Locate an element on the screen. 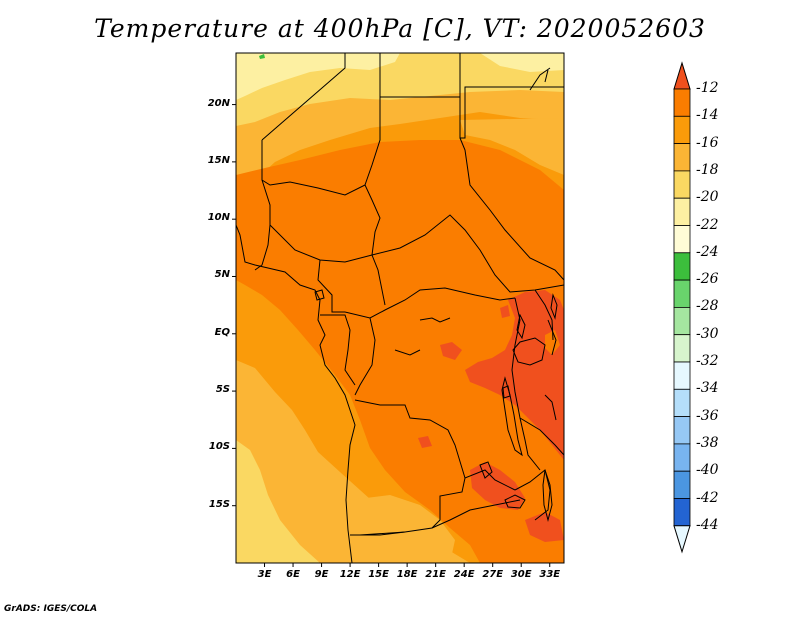 The height and width of the screenshot is (618, 800). lake-victoria is located at coordinates (529, 351).